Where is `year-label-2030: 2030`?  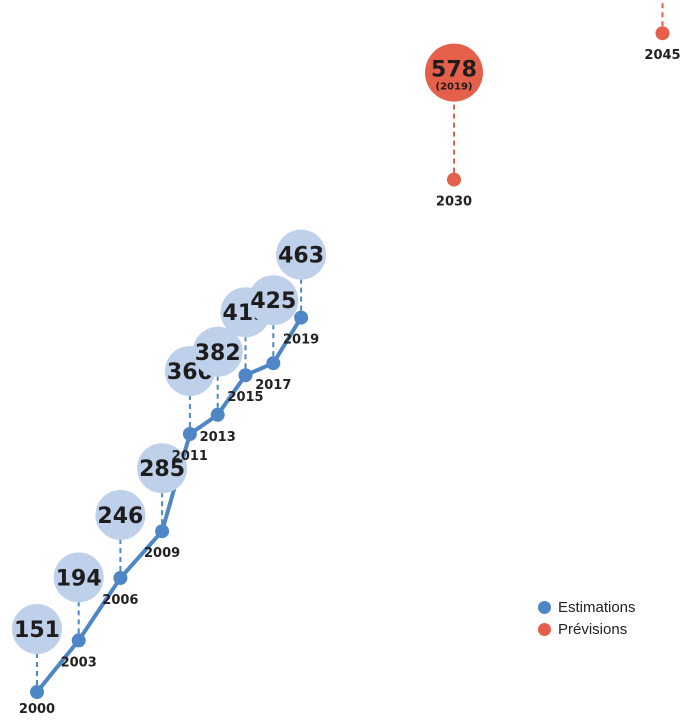 year-label-2030: 2030 is located at coordinates (454, 202).